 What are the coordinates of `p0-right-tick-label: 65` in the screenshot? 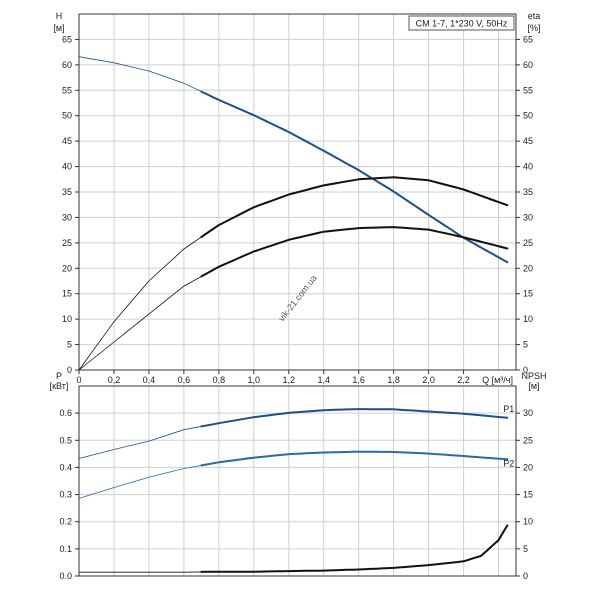 It's located at (528, 39).